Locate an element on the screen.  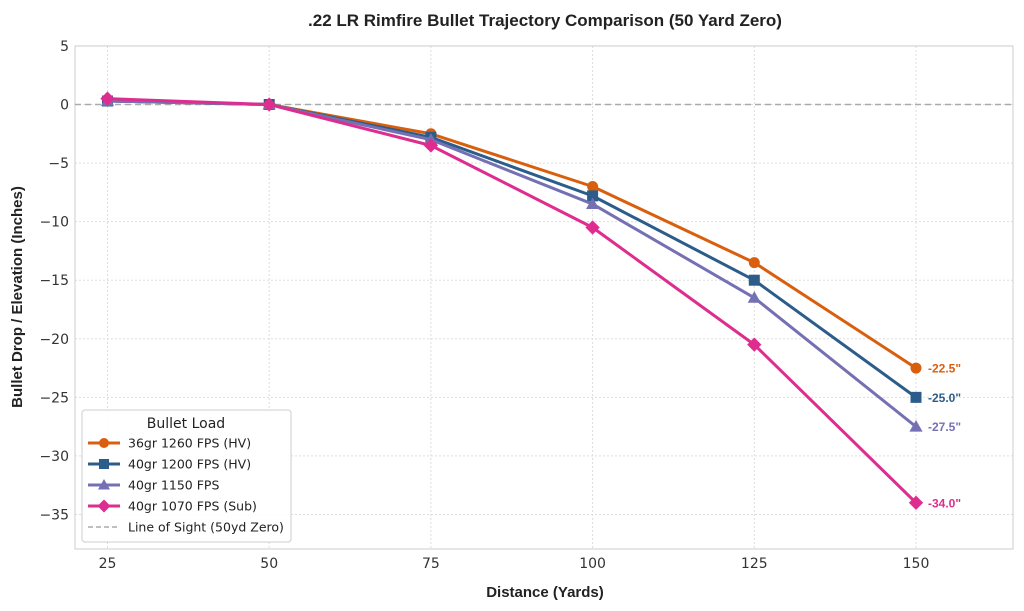
y-axis-ticks: 5 0 −5 −10 −15 −20 −25 −30 −35 is located at coordinates (54, 281).